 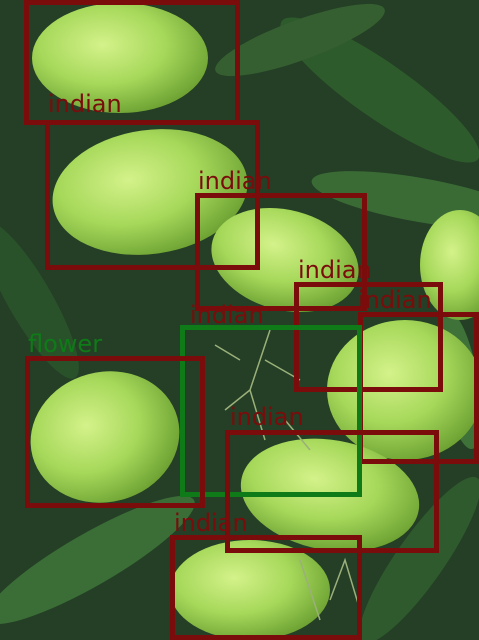 I want to click on bounding-box-flower, so click(x=271, y=411).